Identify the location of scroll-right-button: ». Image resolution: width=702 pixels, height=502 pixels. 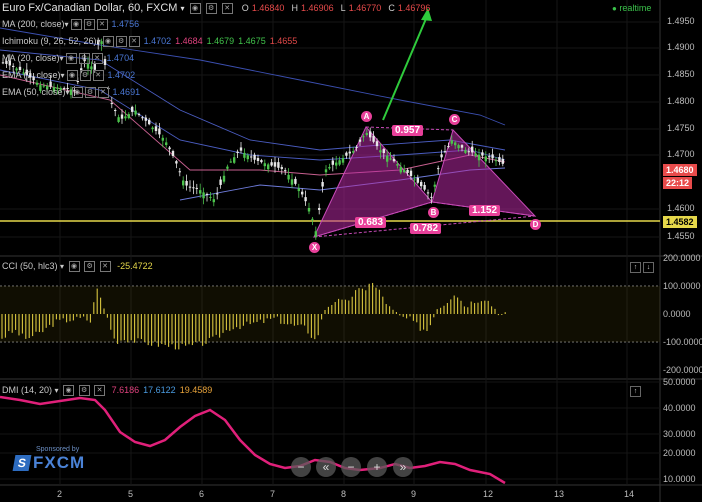
(403, 467).